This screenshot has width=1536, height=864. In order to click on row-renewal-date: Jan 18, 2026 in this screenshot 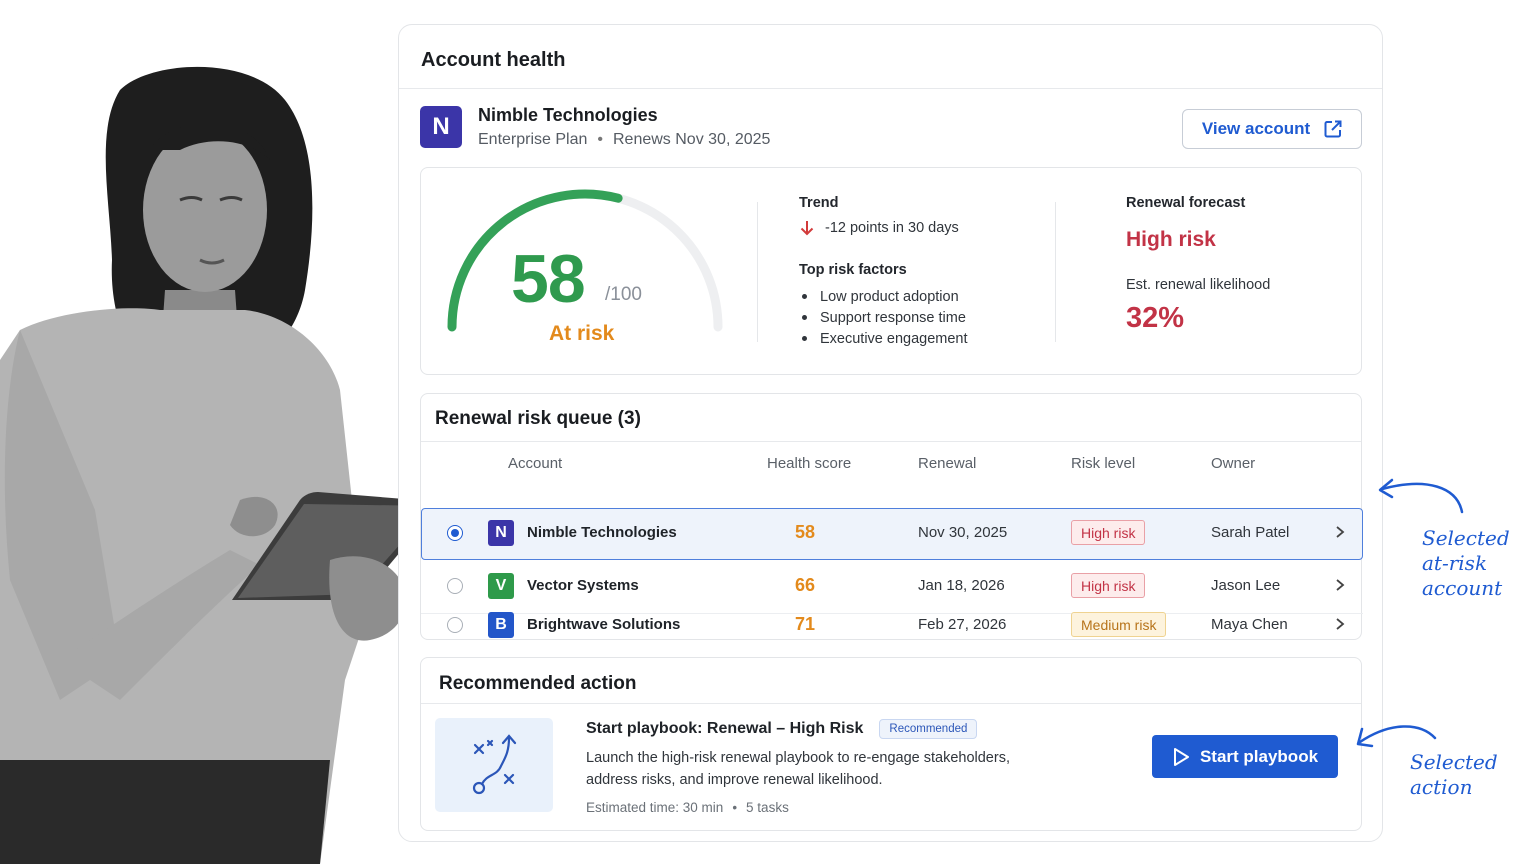, I will do `click(961, 585)`.